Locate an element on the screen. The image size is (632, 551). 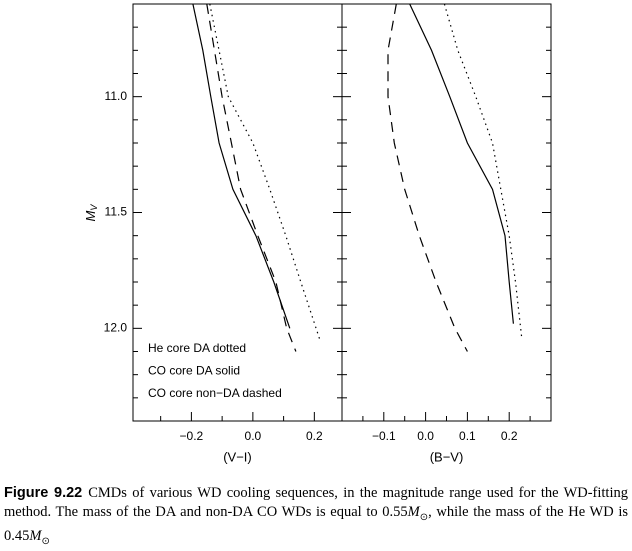
y-axis-label: MV is located at coordinates (91, 213).